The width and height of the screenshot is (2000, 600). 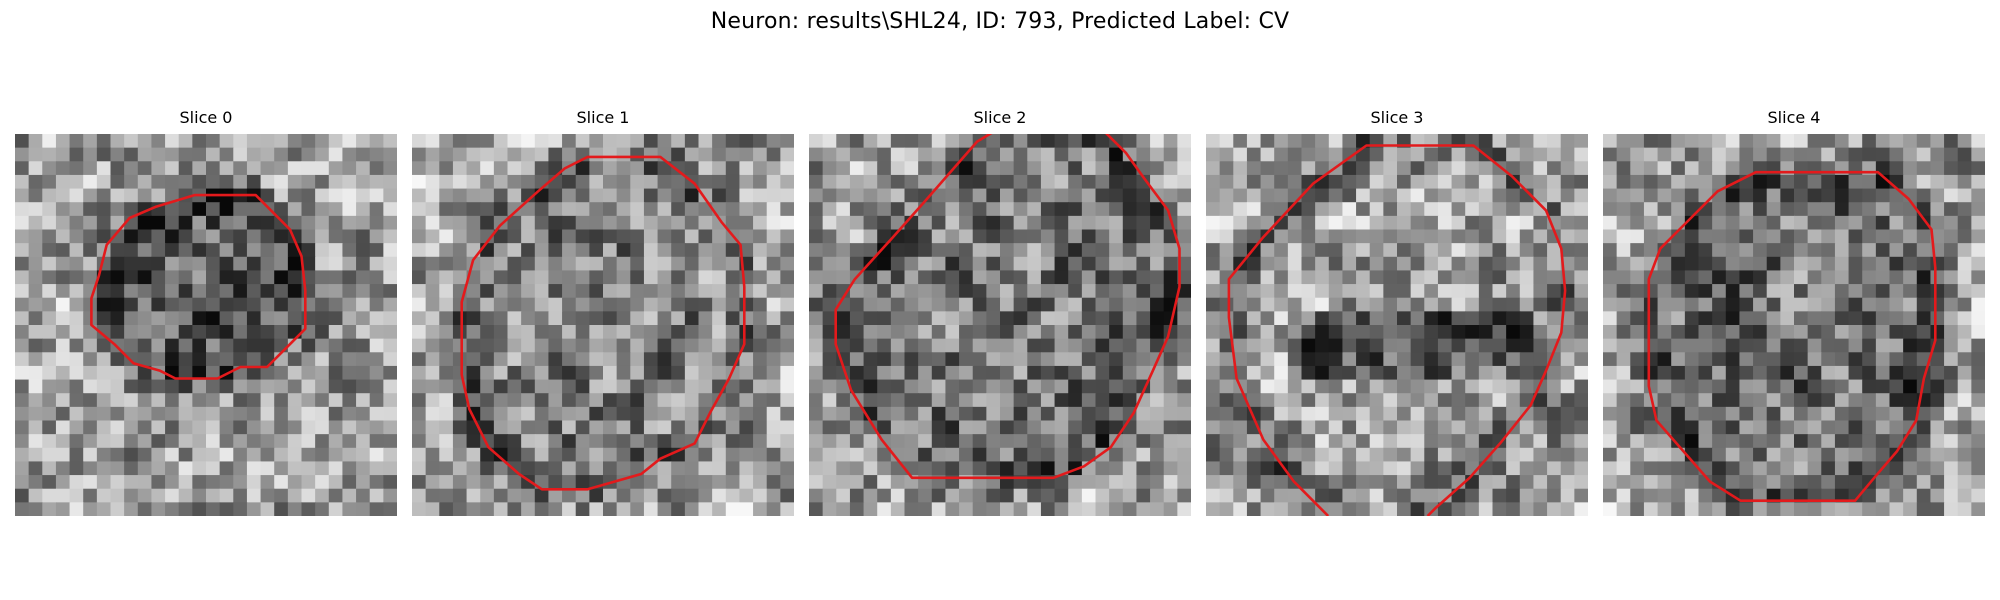 I want to click on slice-title: Slice 0, so click(x=206, y=117).